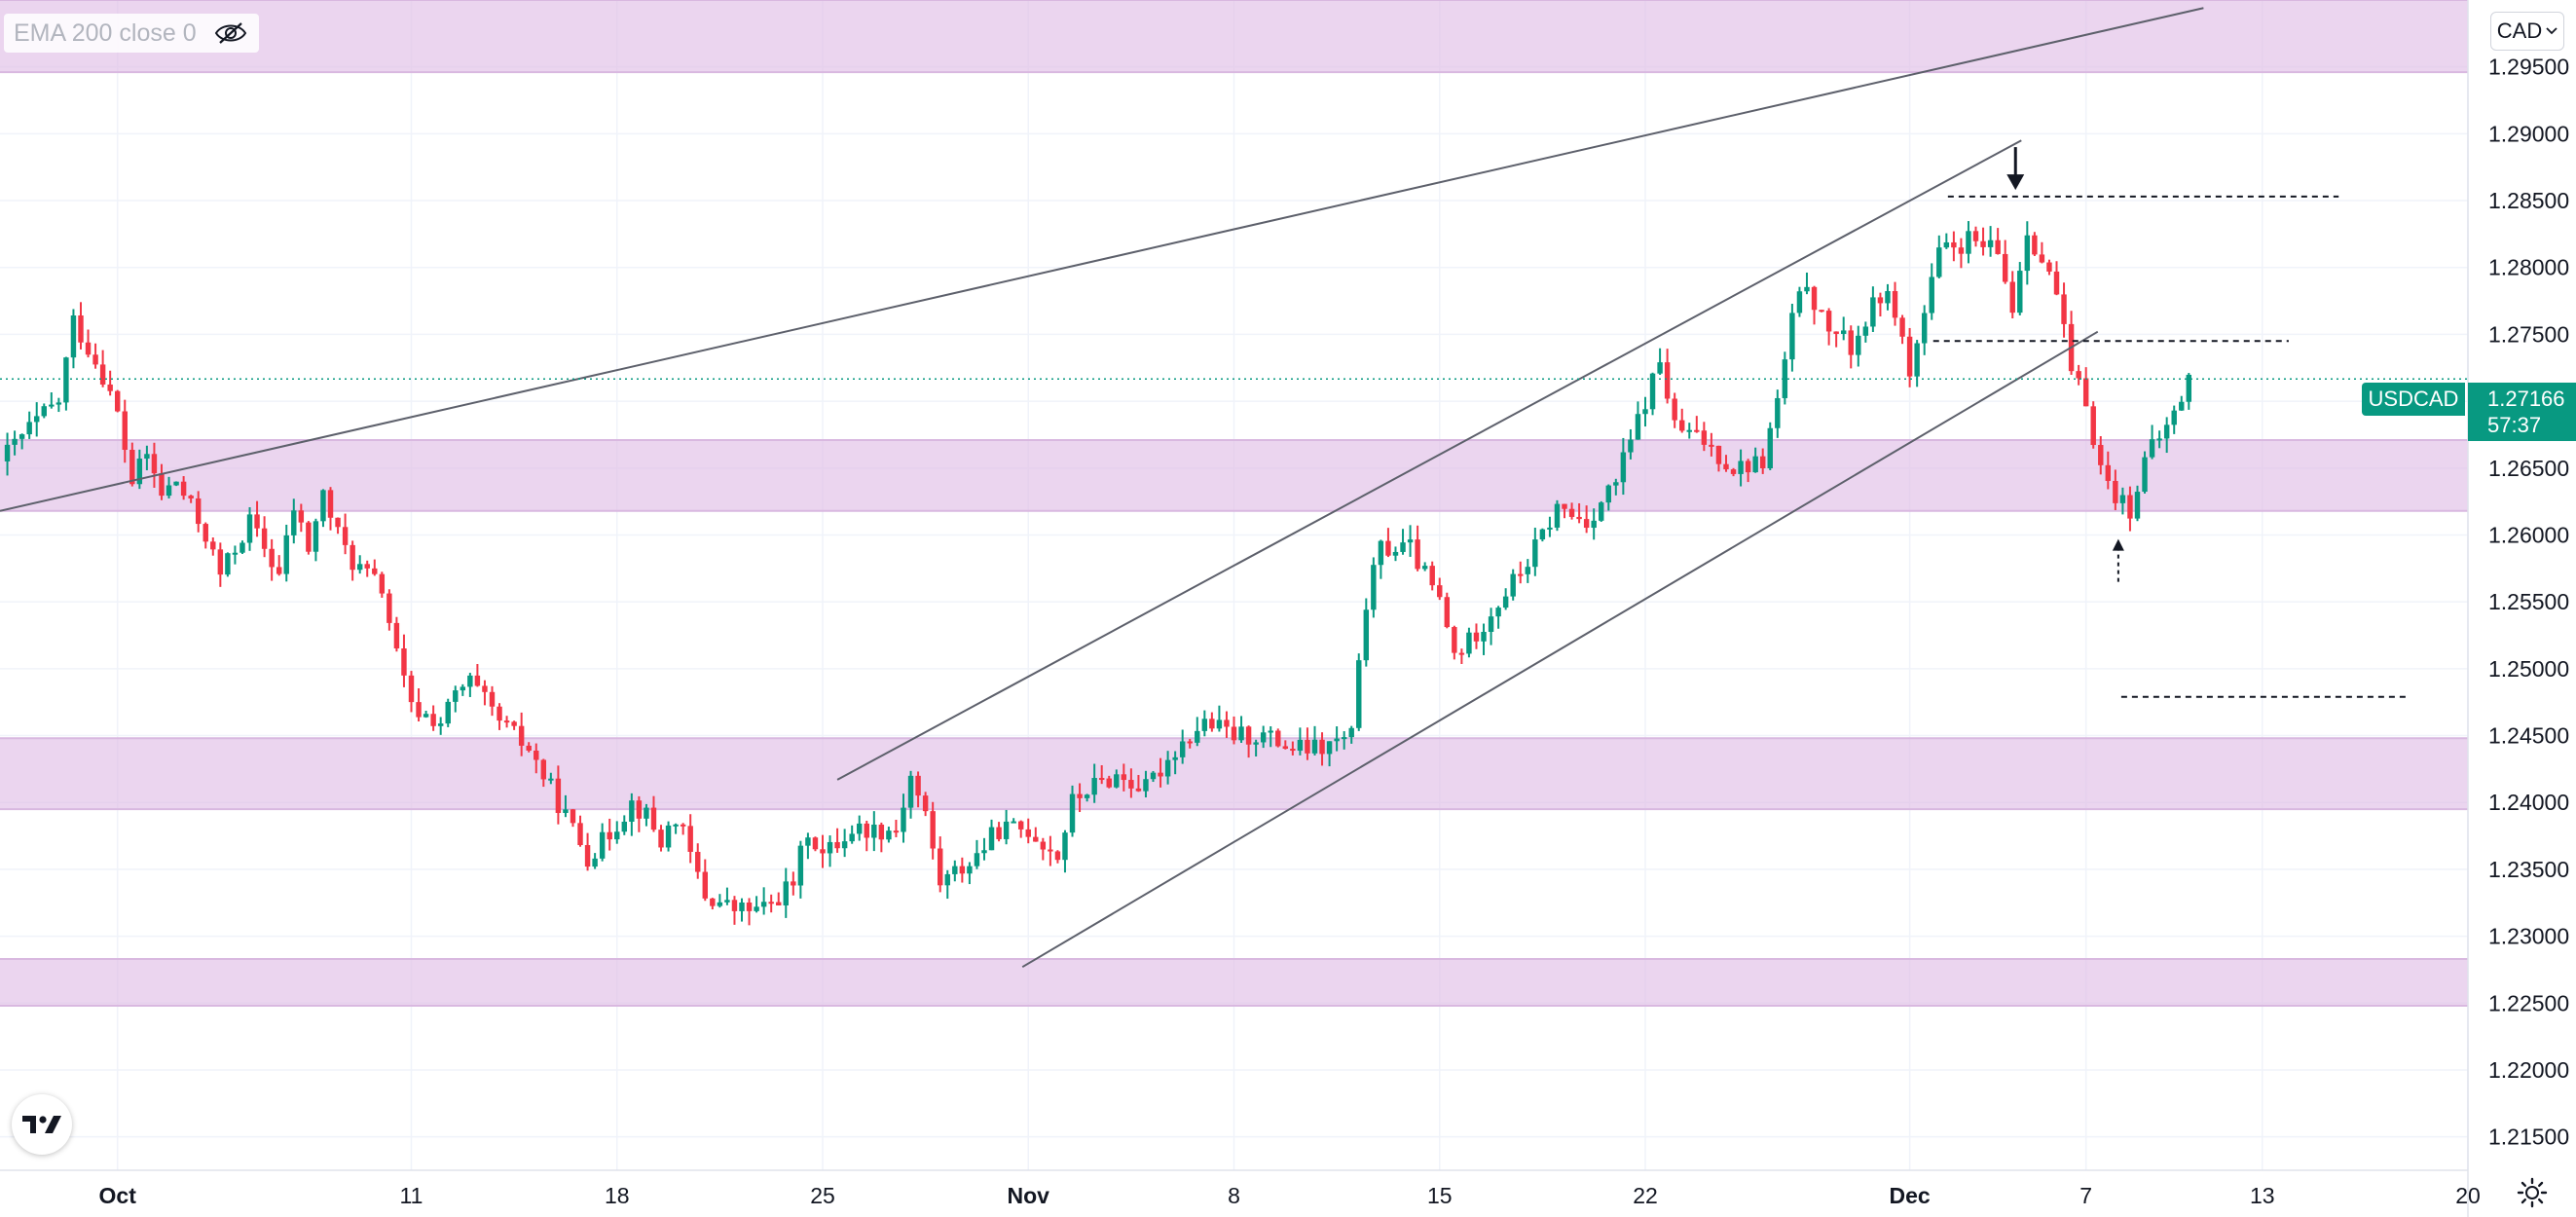 This screenshot has width=2576, height=1217. What do you see at coordinates (822, 1195) in the screenshot?
I see `x-tick-label: 25` at bounding box center [822, 1195].